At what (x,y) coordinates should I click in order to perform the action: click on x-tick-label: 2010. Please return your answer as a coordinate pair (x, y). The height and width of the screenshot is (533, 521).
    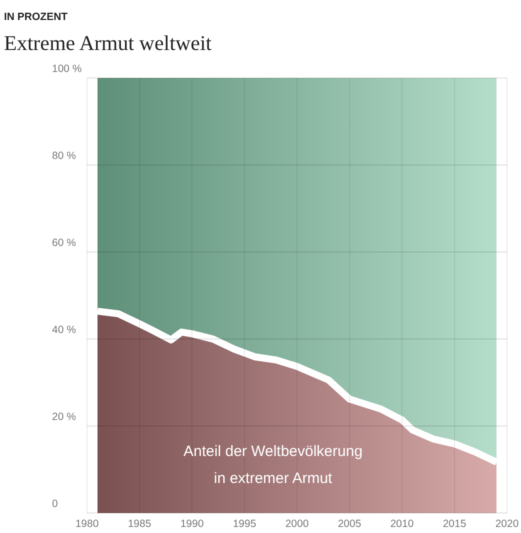
    Looking at the image, I should click on (402, 524).